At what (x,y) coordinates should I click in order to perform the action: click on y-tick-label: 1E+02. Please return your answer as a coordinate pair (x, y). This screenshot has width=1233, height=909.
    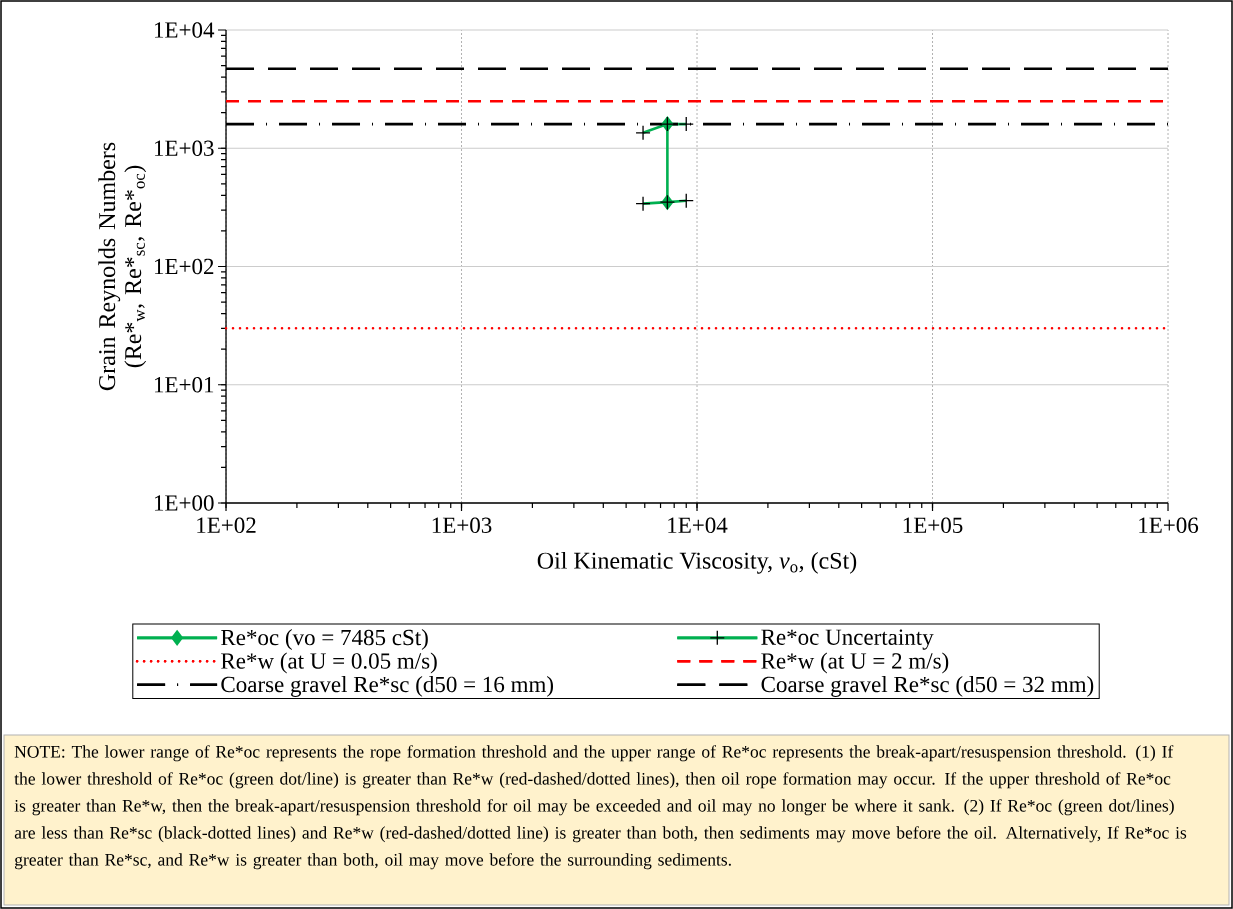
    Looking at the image, I should click on (184, 266).